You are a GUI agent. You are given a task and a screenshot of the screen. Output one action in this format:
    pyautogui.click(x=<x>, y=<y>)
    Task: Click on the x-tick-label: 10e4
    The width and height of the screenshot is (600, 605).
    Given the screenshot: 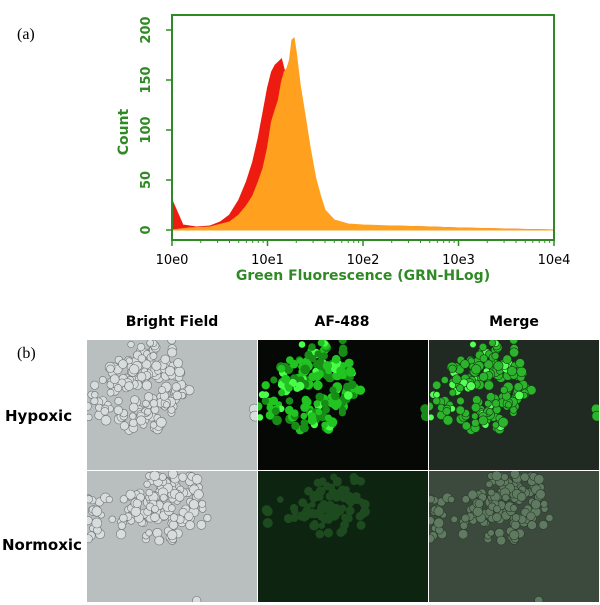 What is the action you would take?
    pyautogui.click(x=554, y=260)
    